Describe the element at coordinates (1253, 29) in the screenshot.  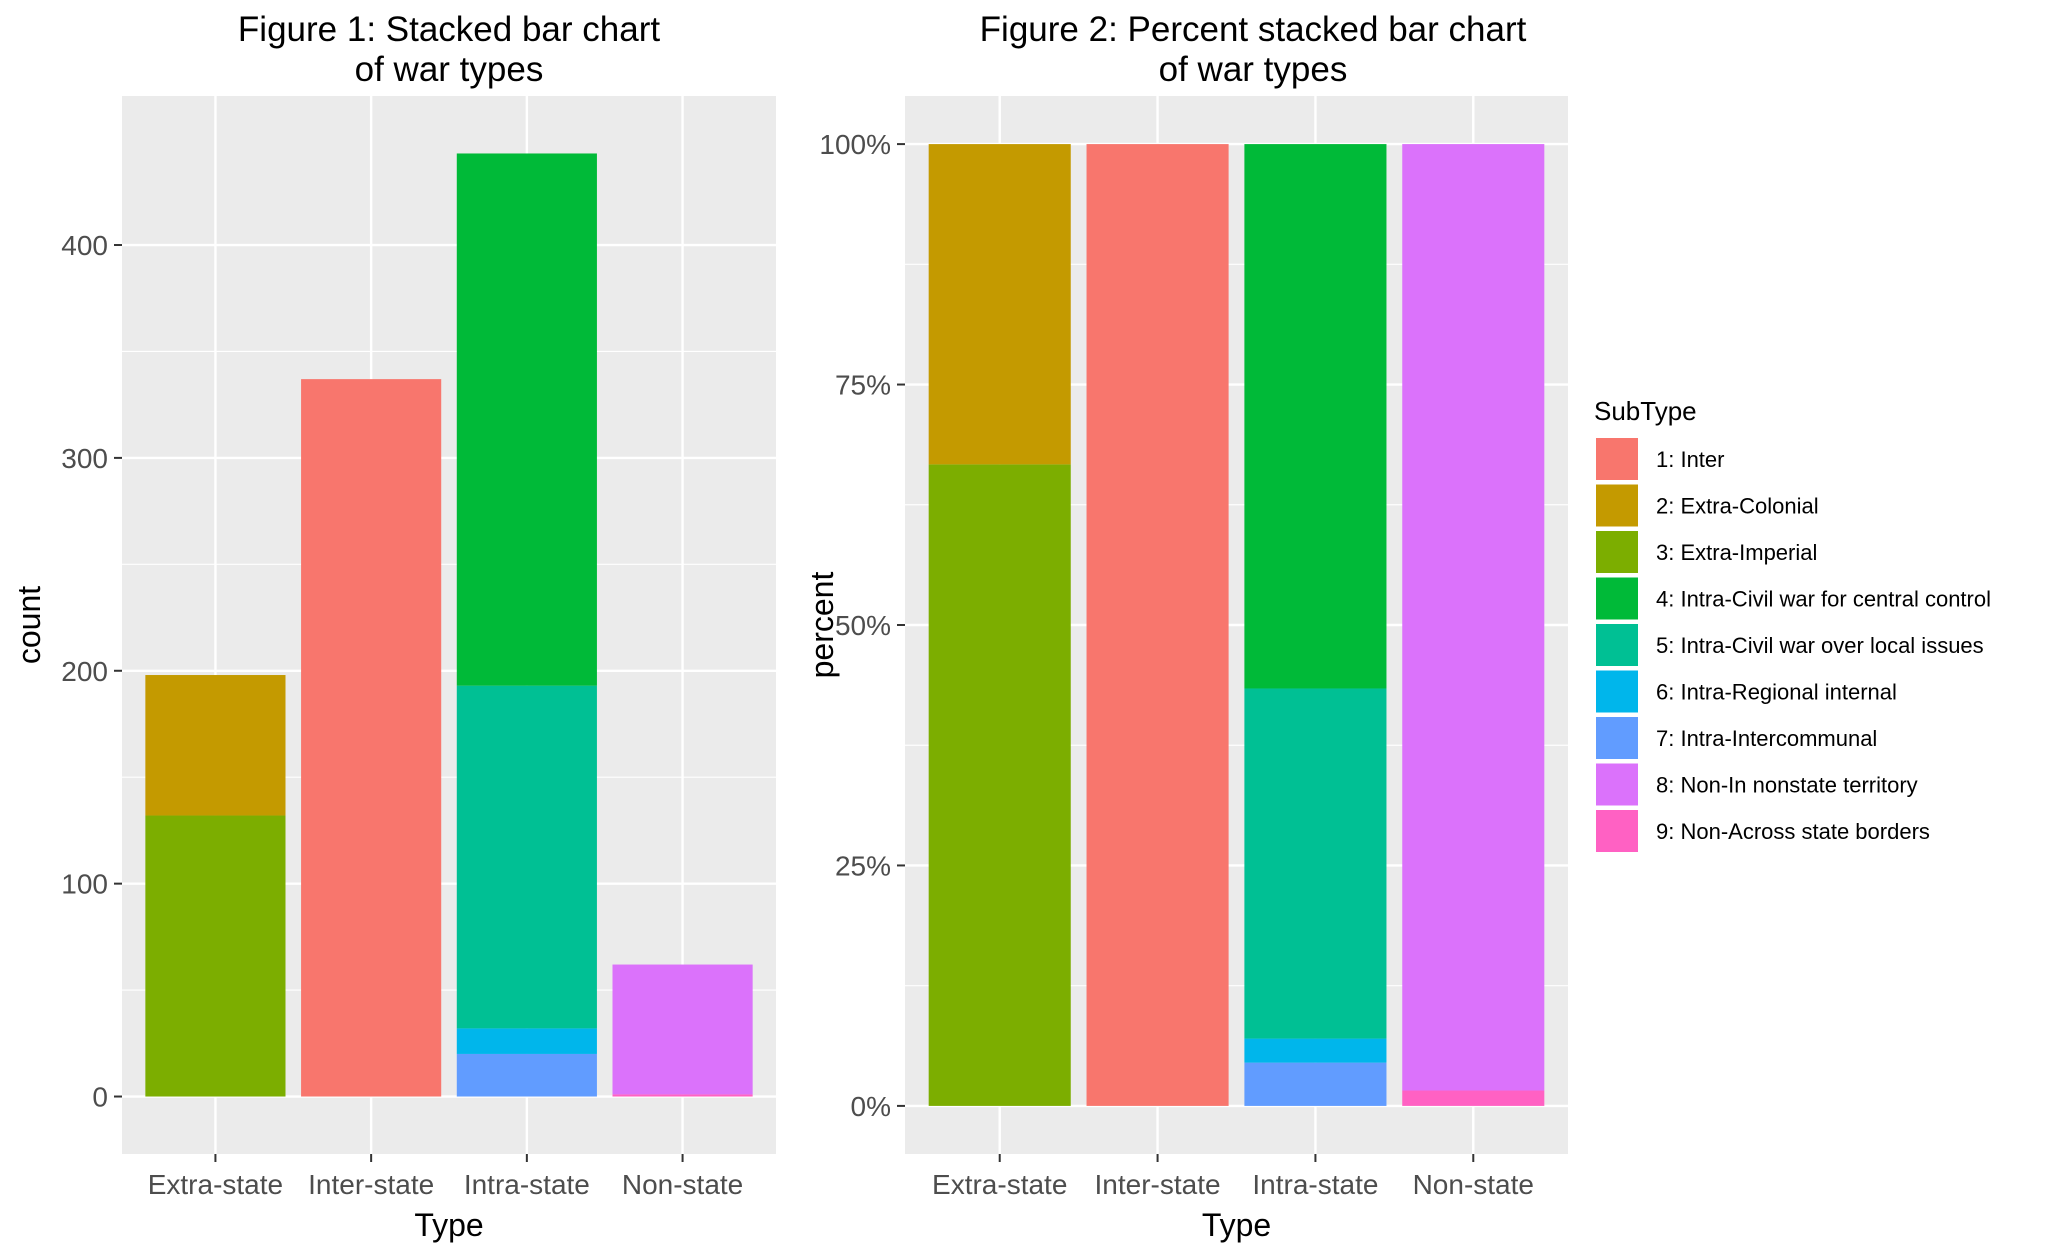
I see `chart-title: Figure 2: Percent stacked bar chart` at that location.